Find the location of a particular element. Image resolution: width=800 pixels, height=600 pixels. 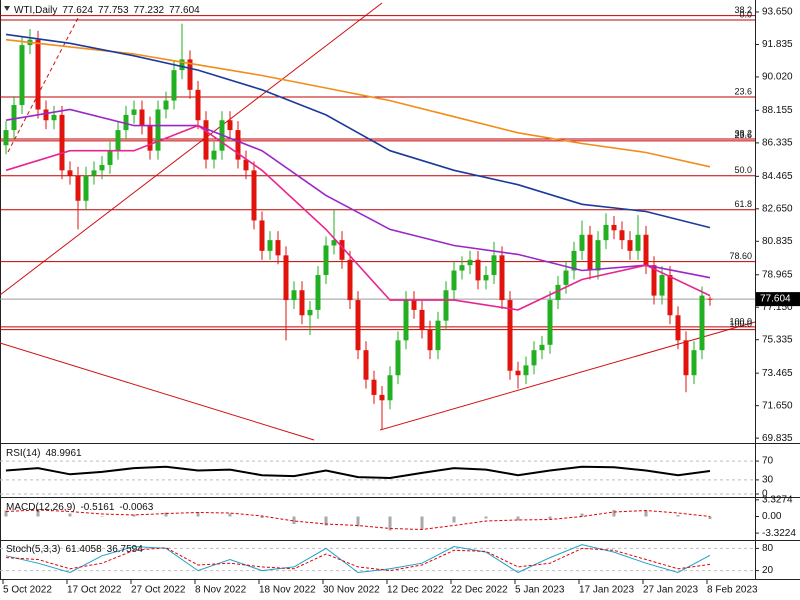

fibo-level-label: 78.60 is located at coordinates (740, 256).